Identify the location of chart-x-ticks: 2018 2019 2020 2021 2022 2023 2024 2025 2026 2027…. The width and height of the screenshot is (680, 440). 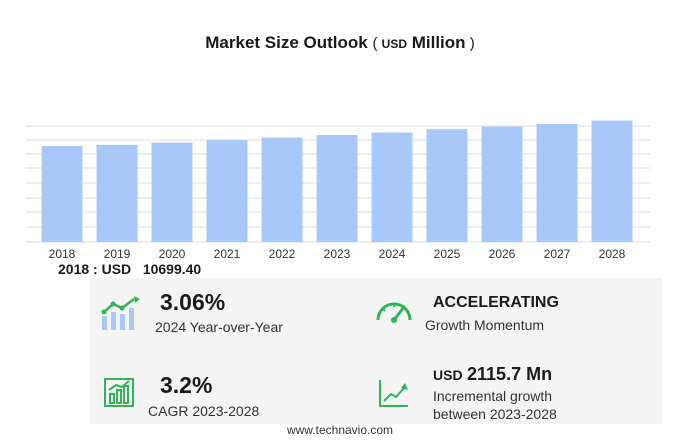
(337, 254).